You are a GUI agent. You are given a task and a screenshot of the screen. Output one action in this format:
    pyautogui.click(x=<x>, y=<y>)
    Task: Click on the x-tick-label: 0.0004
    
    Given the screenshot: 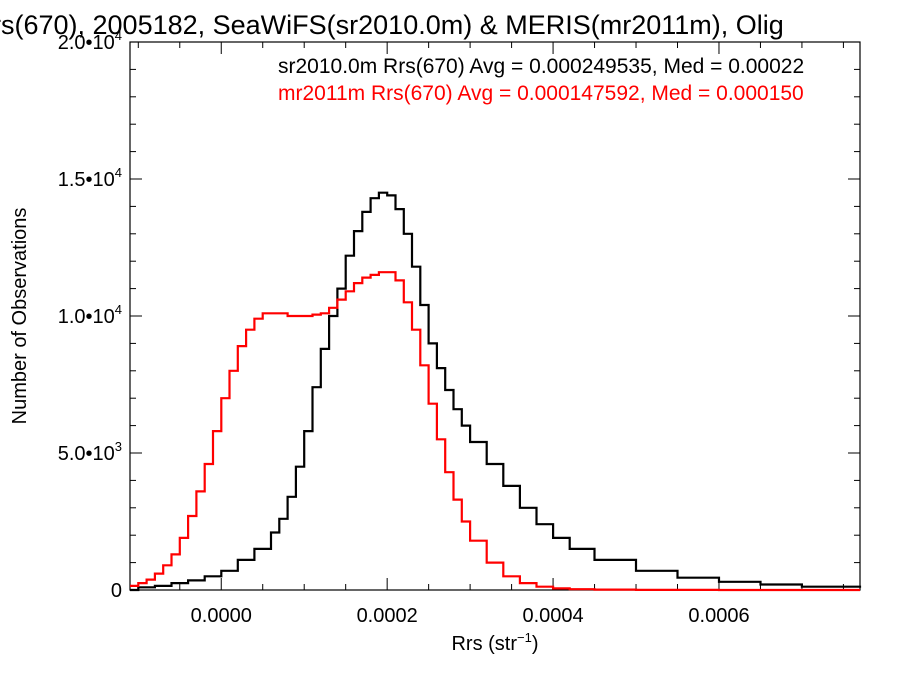 What is the action you would take?
    pyautogui.click(x=552, y=616)
    